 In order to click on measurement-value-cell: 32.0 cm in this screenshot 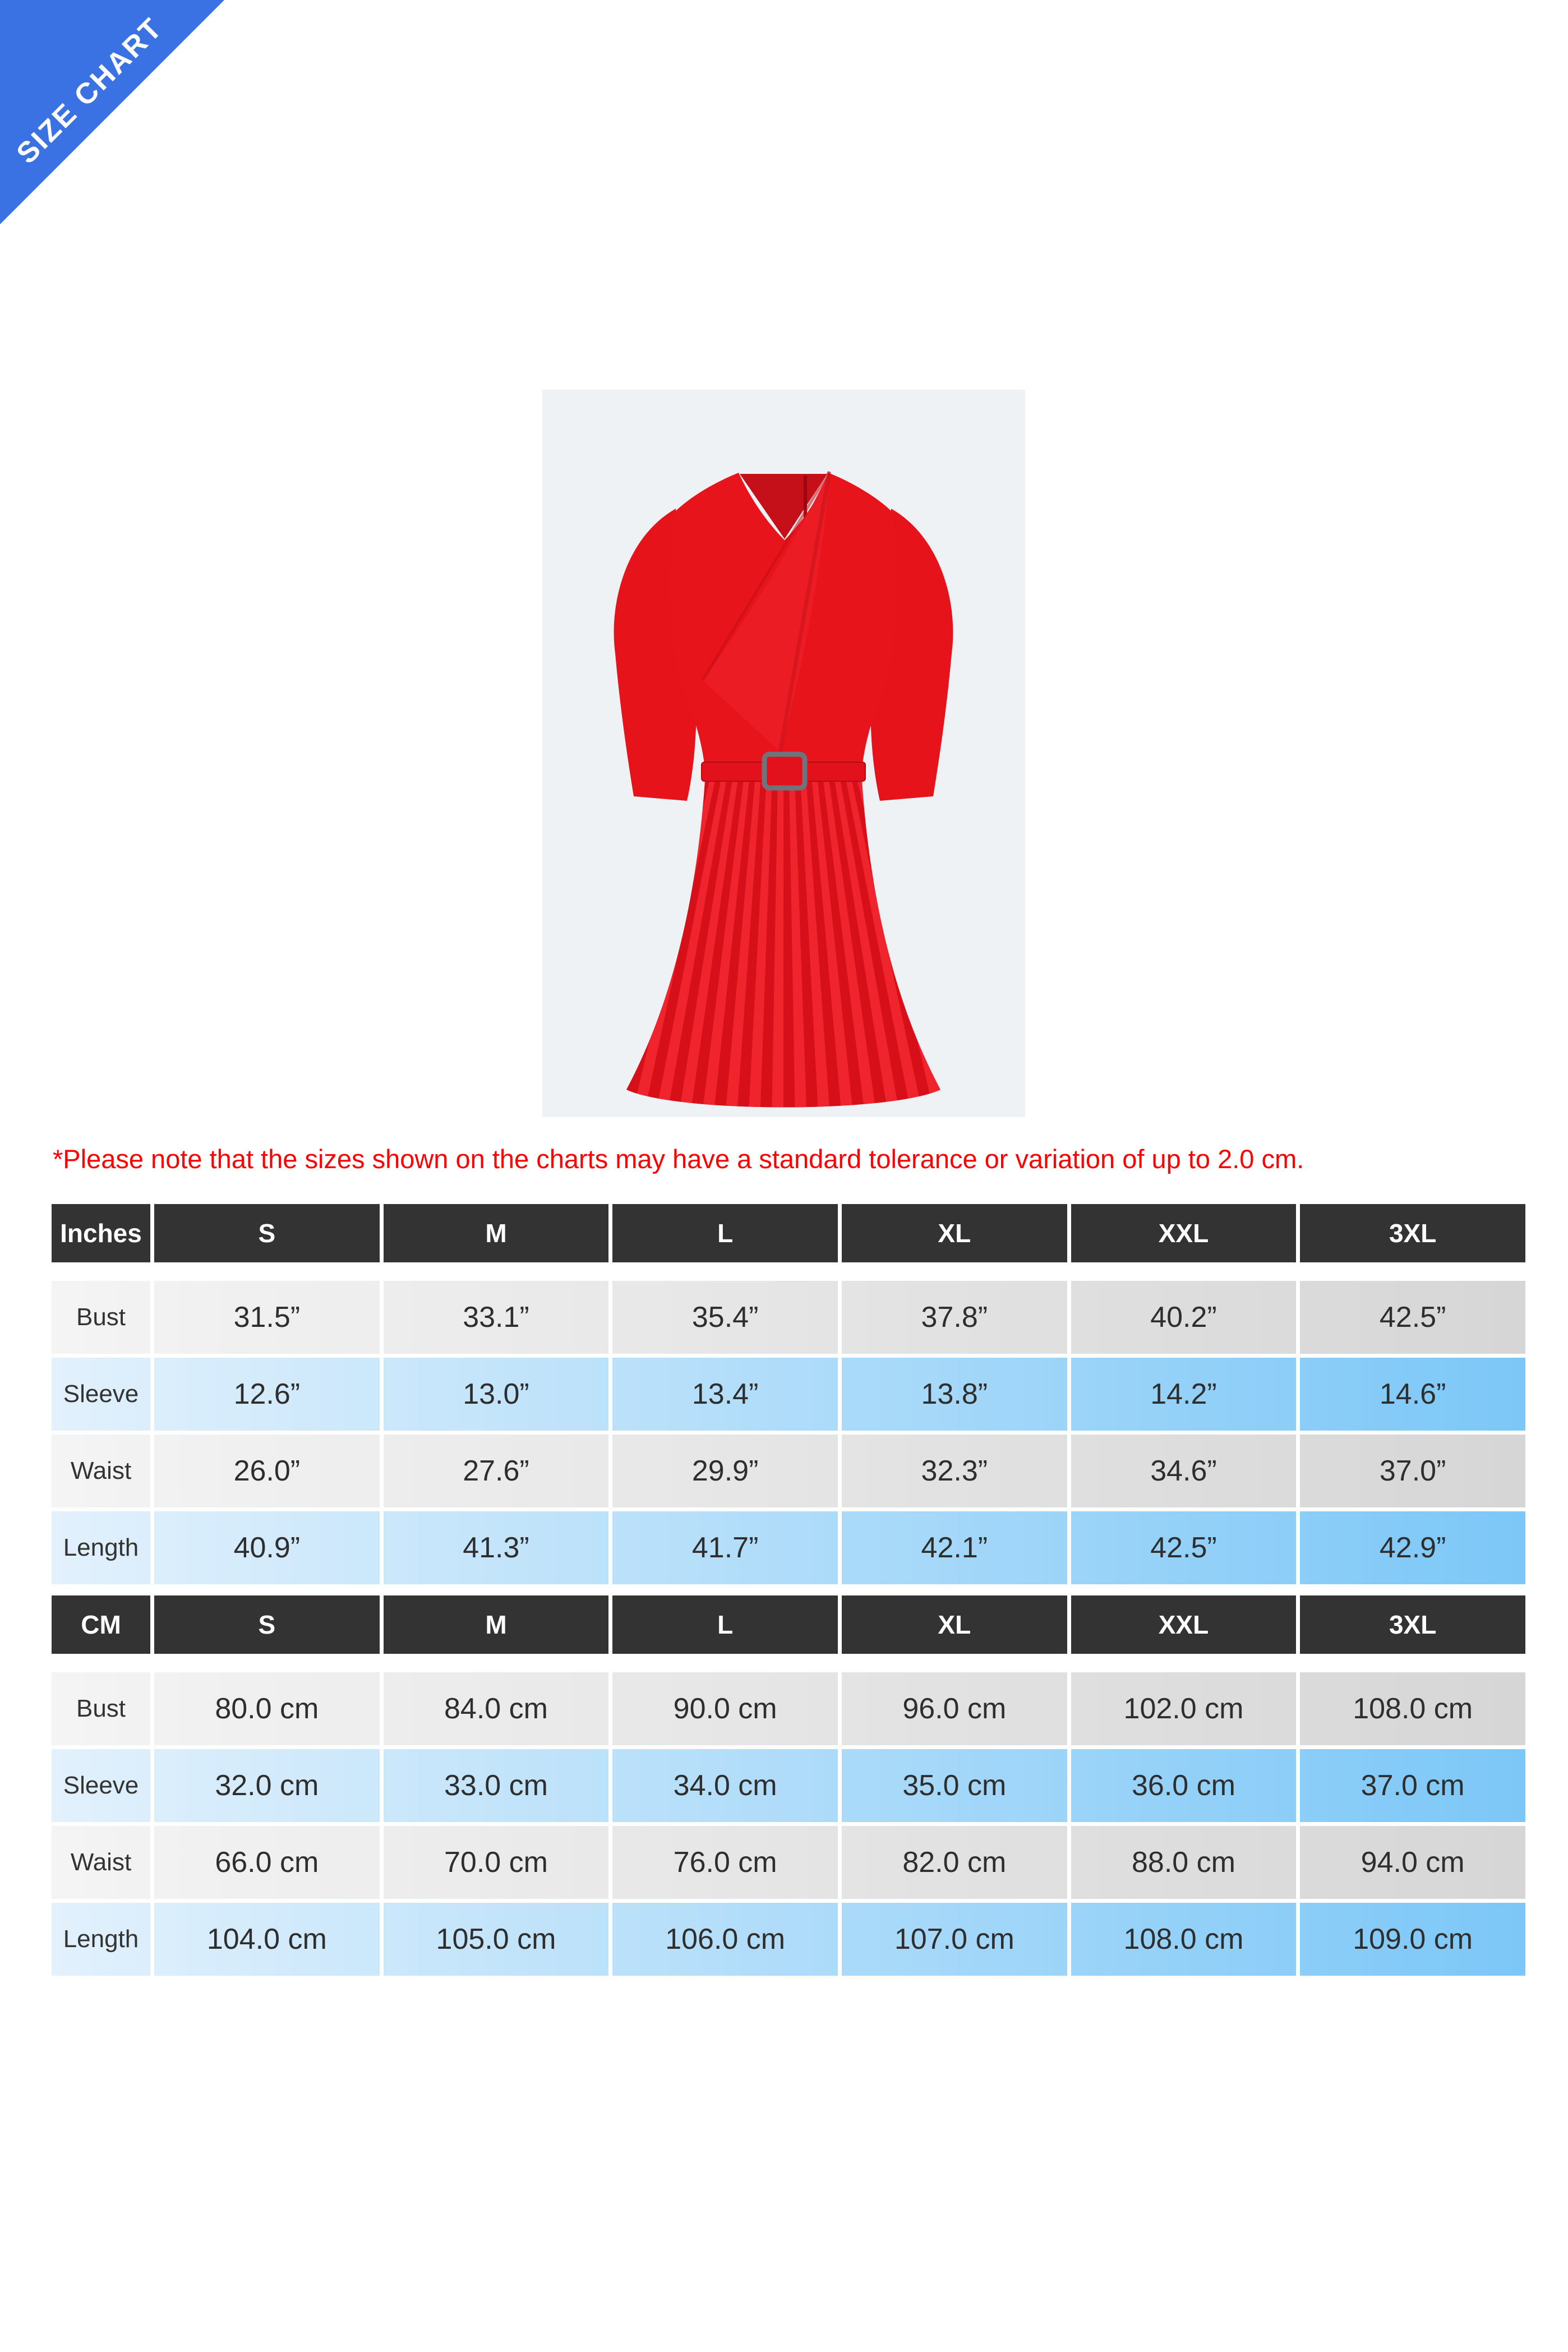, I will do `click(267, 1785)`.